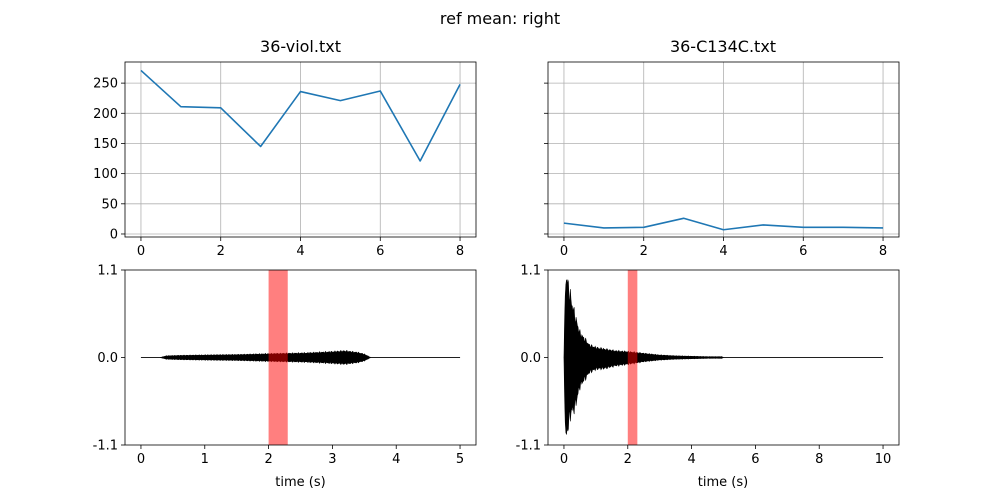 This screenshot has height=500, width=1000. I want to click on y-tick-label: 100, so click(105, 174).